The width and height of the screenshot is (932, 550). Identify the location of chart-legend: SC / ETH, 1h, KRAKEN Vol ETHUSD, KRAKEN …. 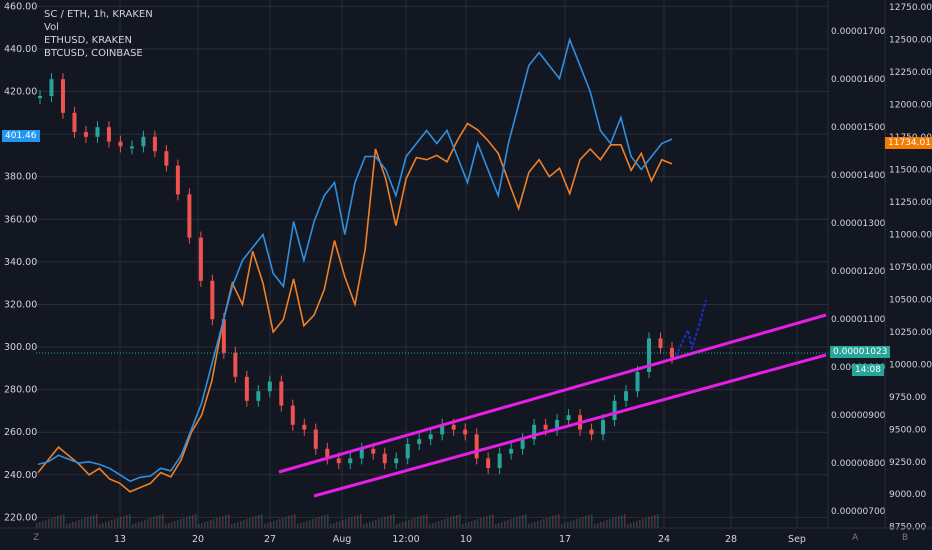
(98, 34).